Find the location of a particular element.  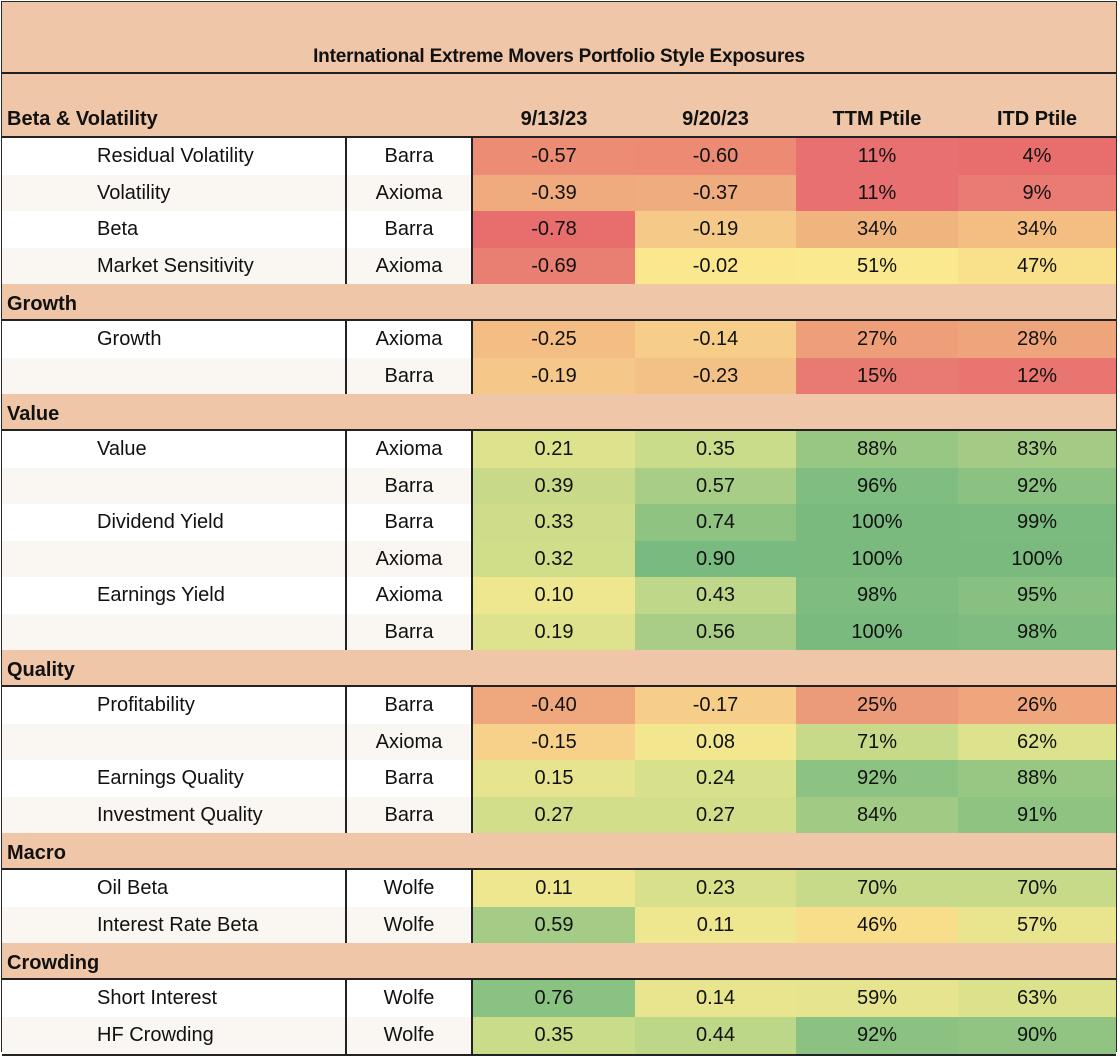

itd-percentile: 83% is located at coordinates (1037, 449).